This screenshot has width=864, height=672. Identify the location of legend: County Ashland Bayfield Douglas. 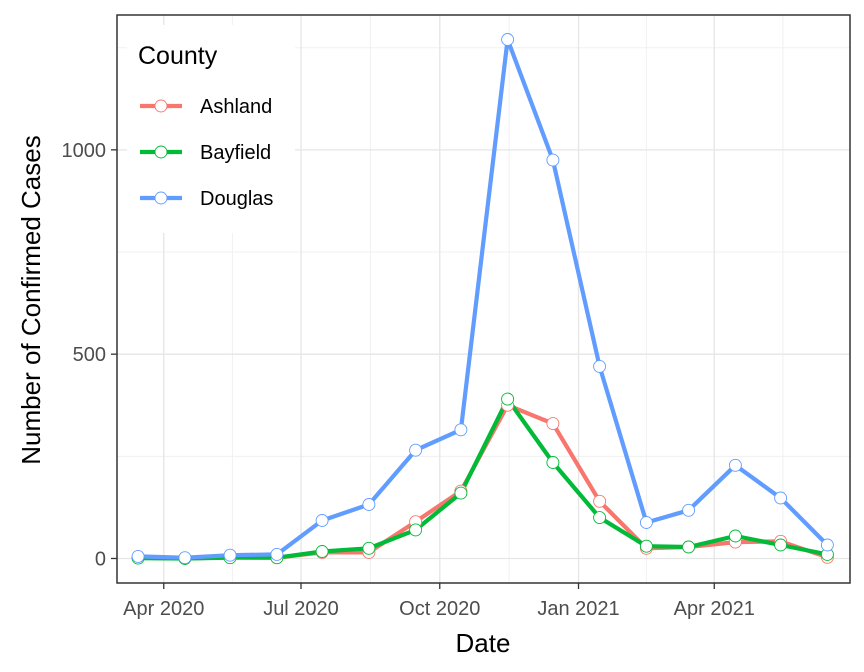
(211, 129).